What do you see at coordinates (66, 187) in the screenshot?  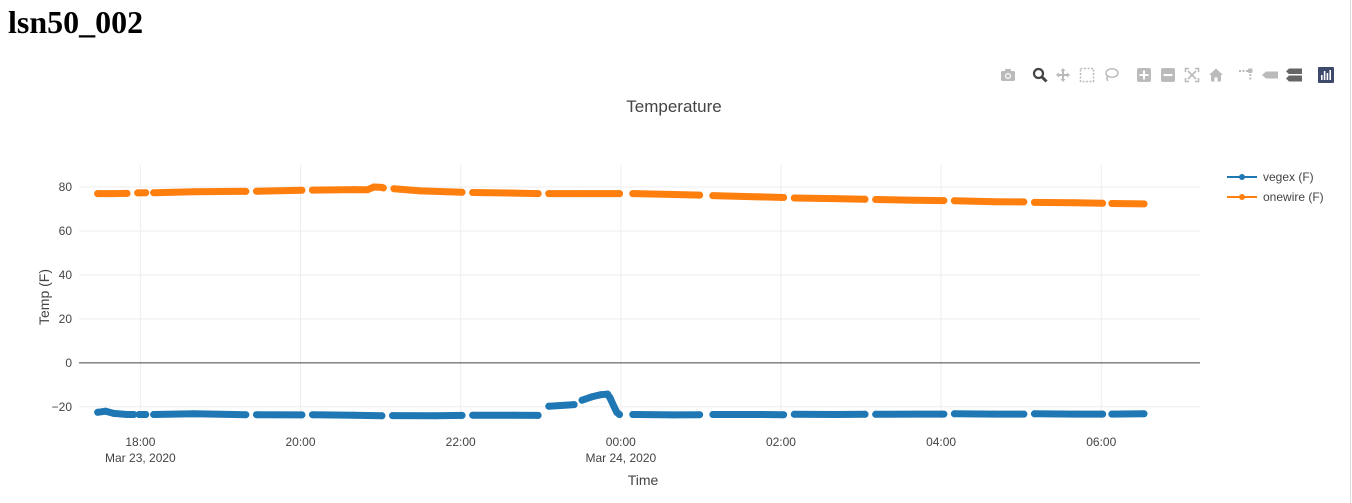 I see `y-tick-label: 80` at bounding box center [66, 187].